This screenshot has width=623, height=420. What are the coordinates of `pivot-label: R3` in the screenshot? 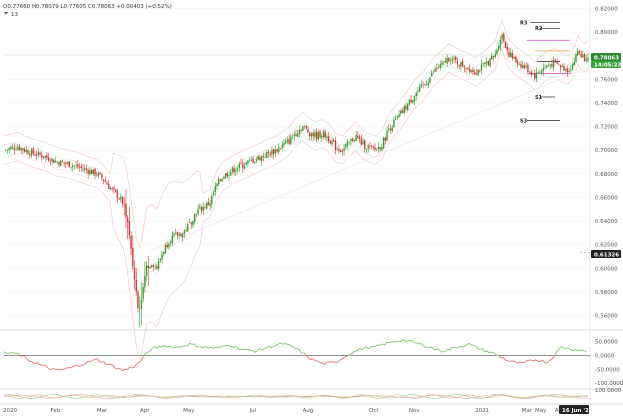 It's located at (524, 23).